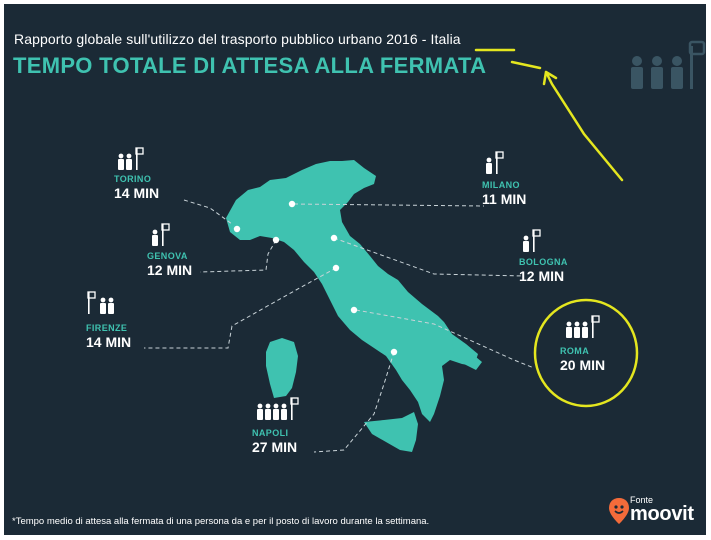 Image resolution: width=711 pixels, height=540 pixels. I want to click on city-name: ROMA, so click(575, 351).